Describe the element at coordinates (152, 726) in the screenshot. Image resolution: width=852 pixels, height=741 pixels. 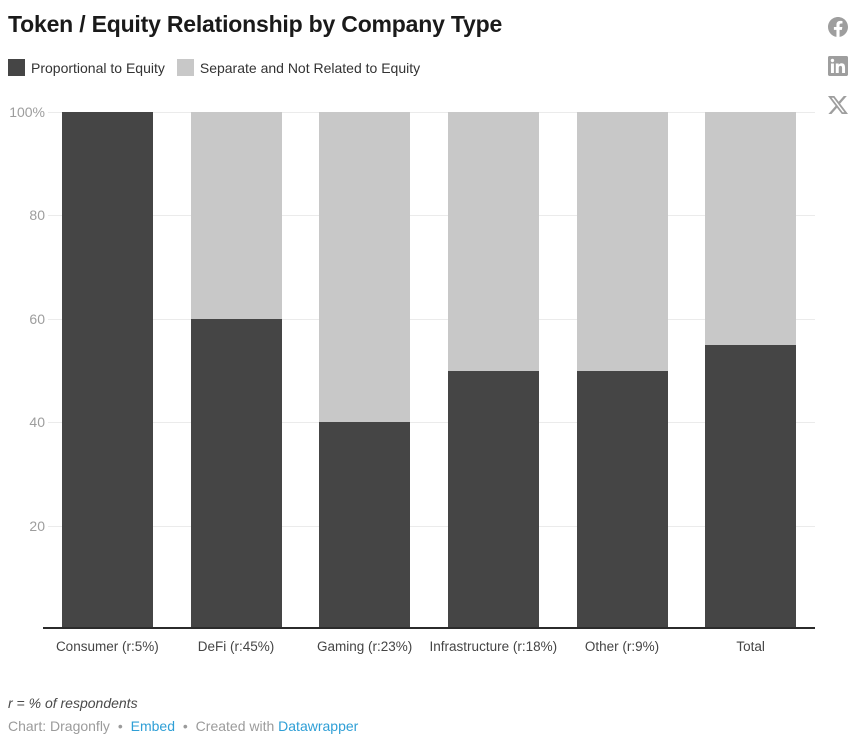
I see `embed-link: Embed` at that location.